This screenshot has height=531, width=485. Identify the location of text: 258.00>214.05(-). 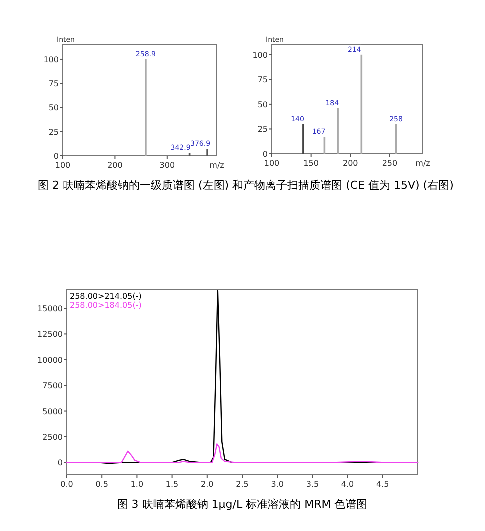
(106, 296).